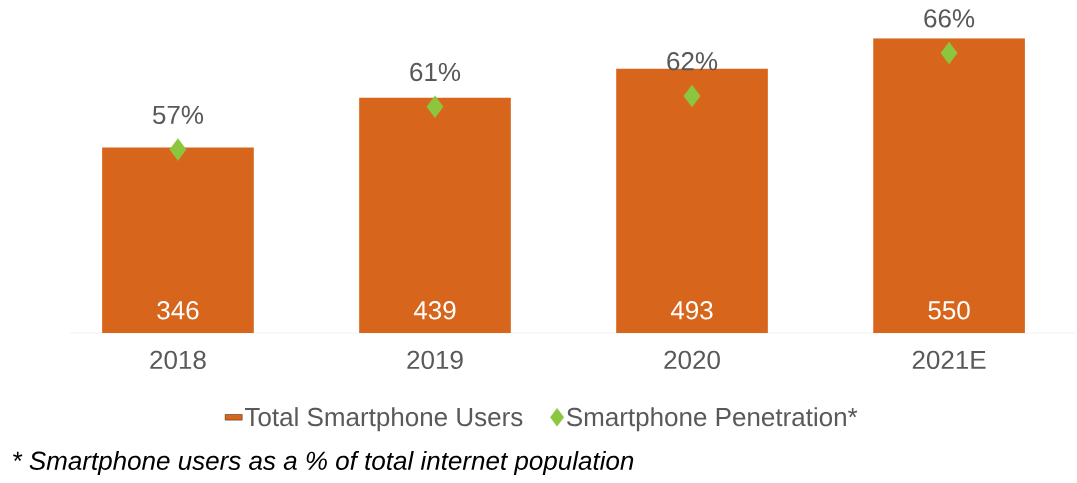 The width and height of the screenshot is (1077, 483). What do you see at coordinates (434, 310) in the screenshot?
I see `data-label: 439` at bounding box center [434, 310].